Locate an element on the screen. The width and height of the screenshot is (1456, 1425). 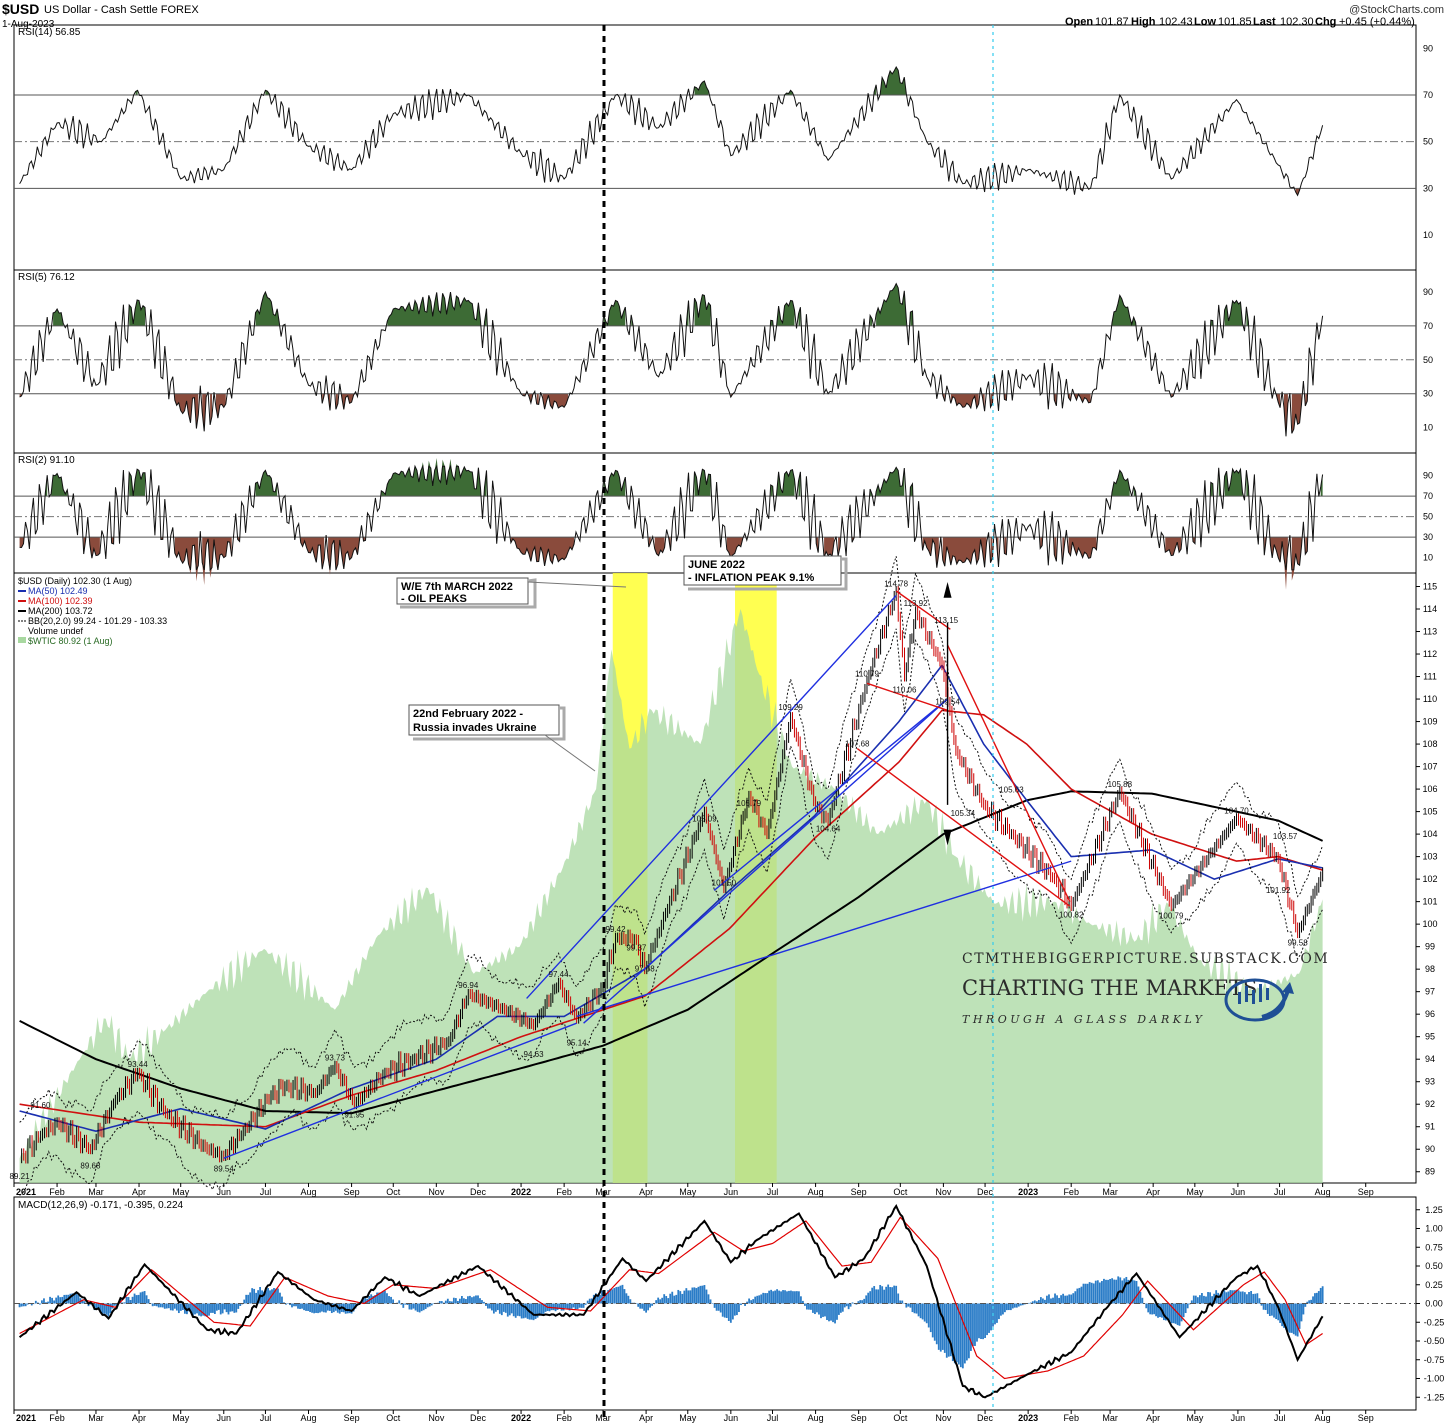
legend-usd: $USD (Daily) 102.30 (1 Aug) is located at coordinates (75, 581).